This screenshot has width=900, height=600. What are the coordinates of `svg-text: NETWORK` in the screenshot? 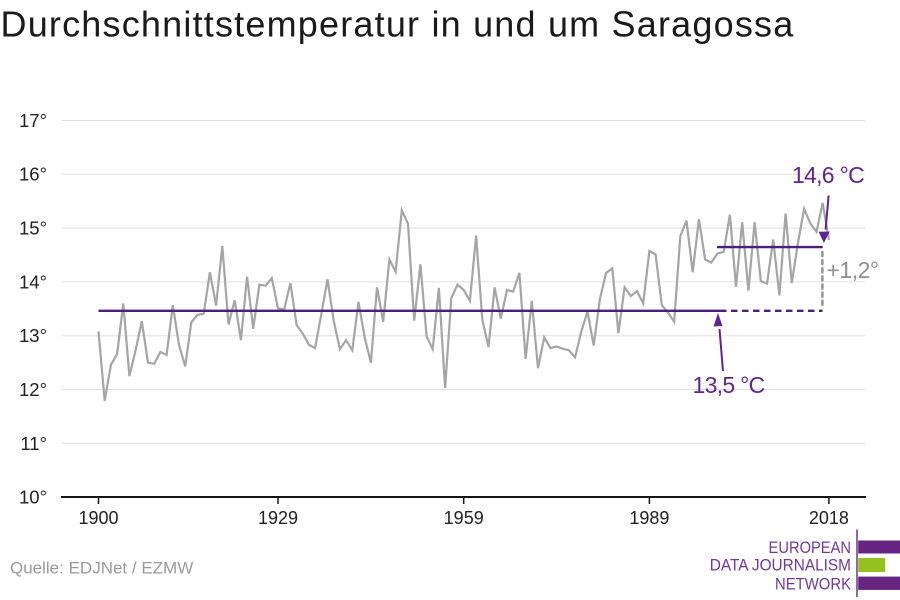 It's located at (813, 585).